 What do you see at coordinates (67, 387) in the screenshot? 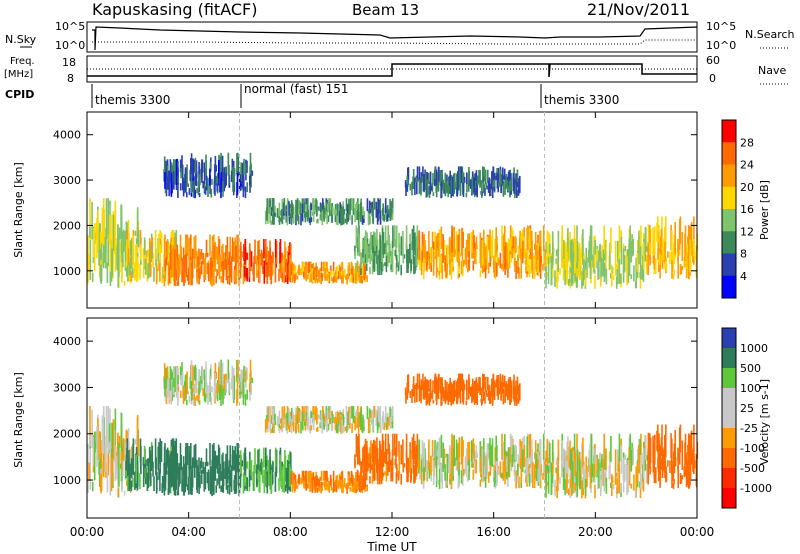
I see `y-tick-label: 3000` at bounding box center [67, 387].